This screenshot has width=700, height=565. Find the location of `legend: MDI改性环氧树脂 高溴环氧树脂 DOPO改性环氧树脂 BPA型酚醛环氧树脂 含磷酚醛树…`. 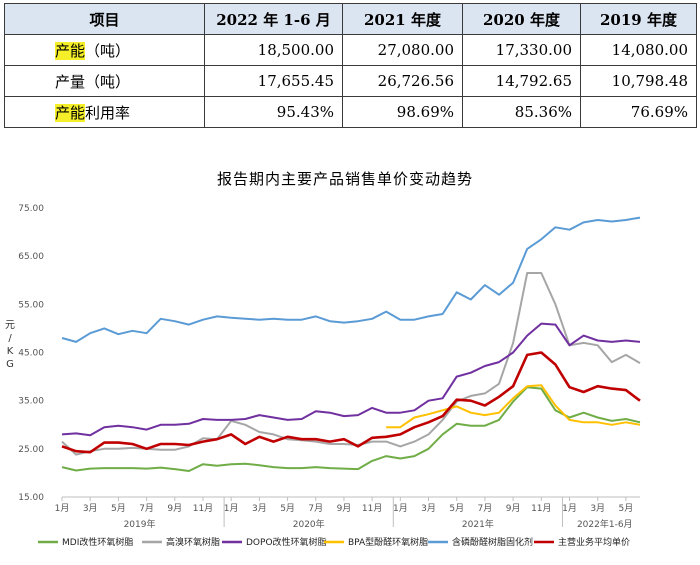

legend: MDI改性环氧树脂 高溴环氧树脂 DOPO改性环氧树脂 BPA型酚醛环氧树脂 含磷酚醛树… is located at coordinates (334, 542).